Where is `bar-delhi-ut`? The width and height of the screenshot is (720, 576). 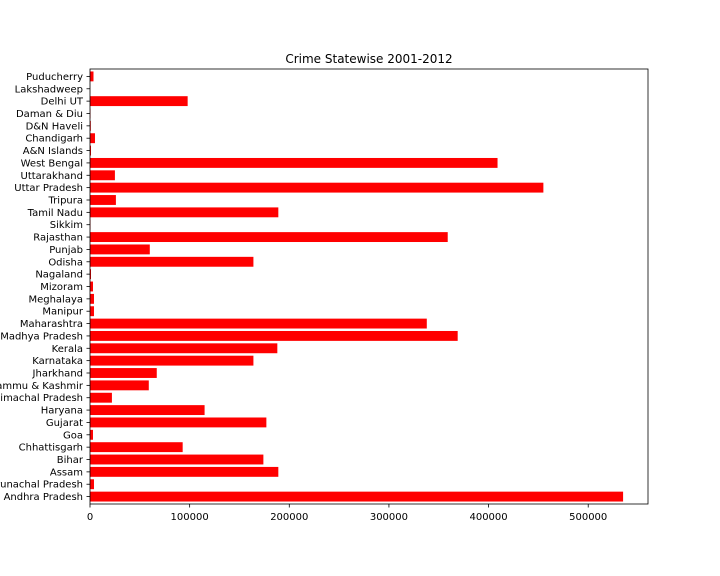
bar-delhi-ut is located at coordinates (139, 101).